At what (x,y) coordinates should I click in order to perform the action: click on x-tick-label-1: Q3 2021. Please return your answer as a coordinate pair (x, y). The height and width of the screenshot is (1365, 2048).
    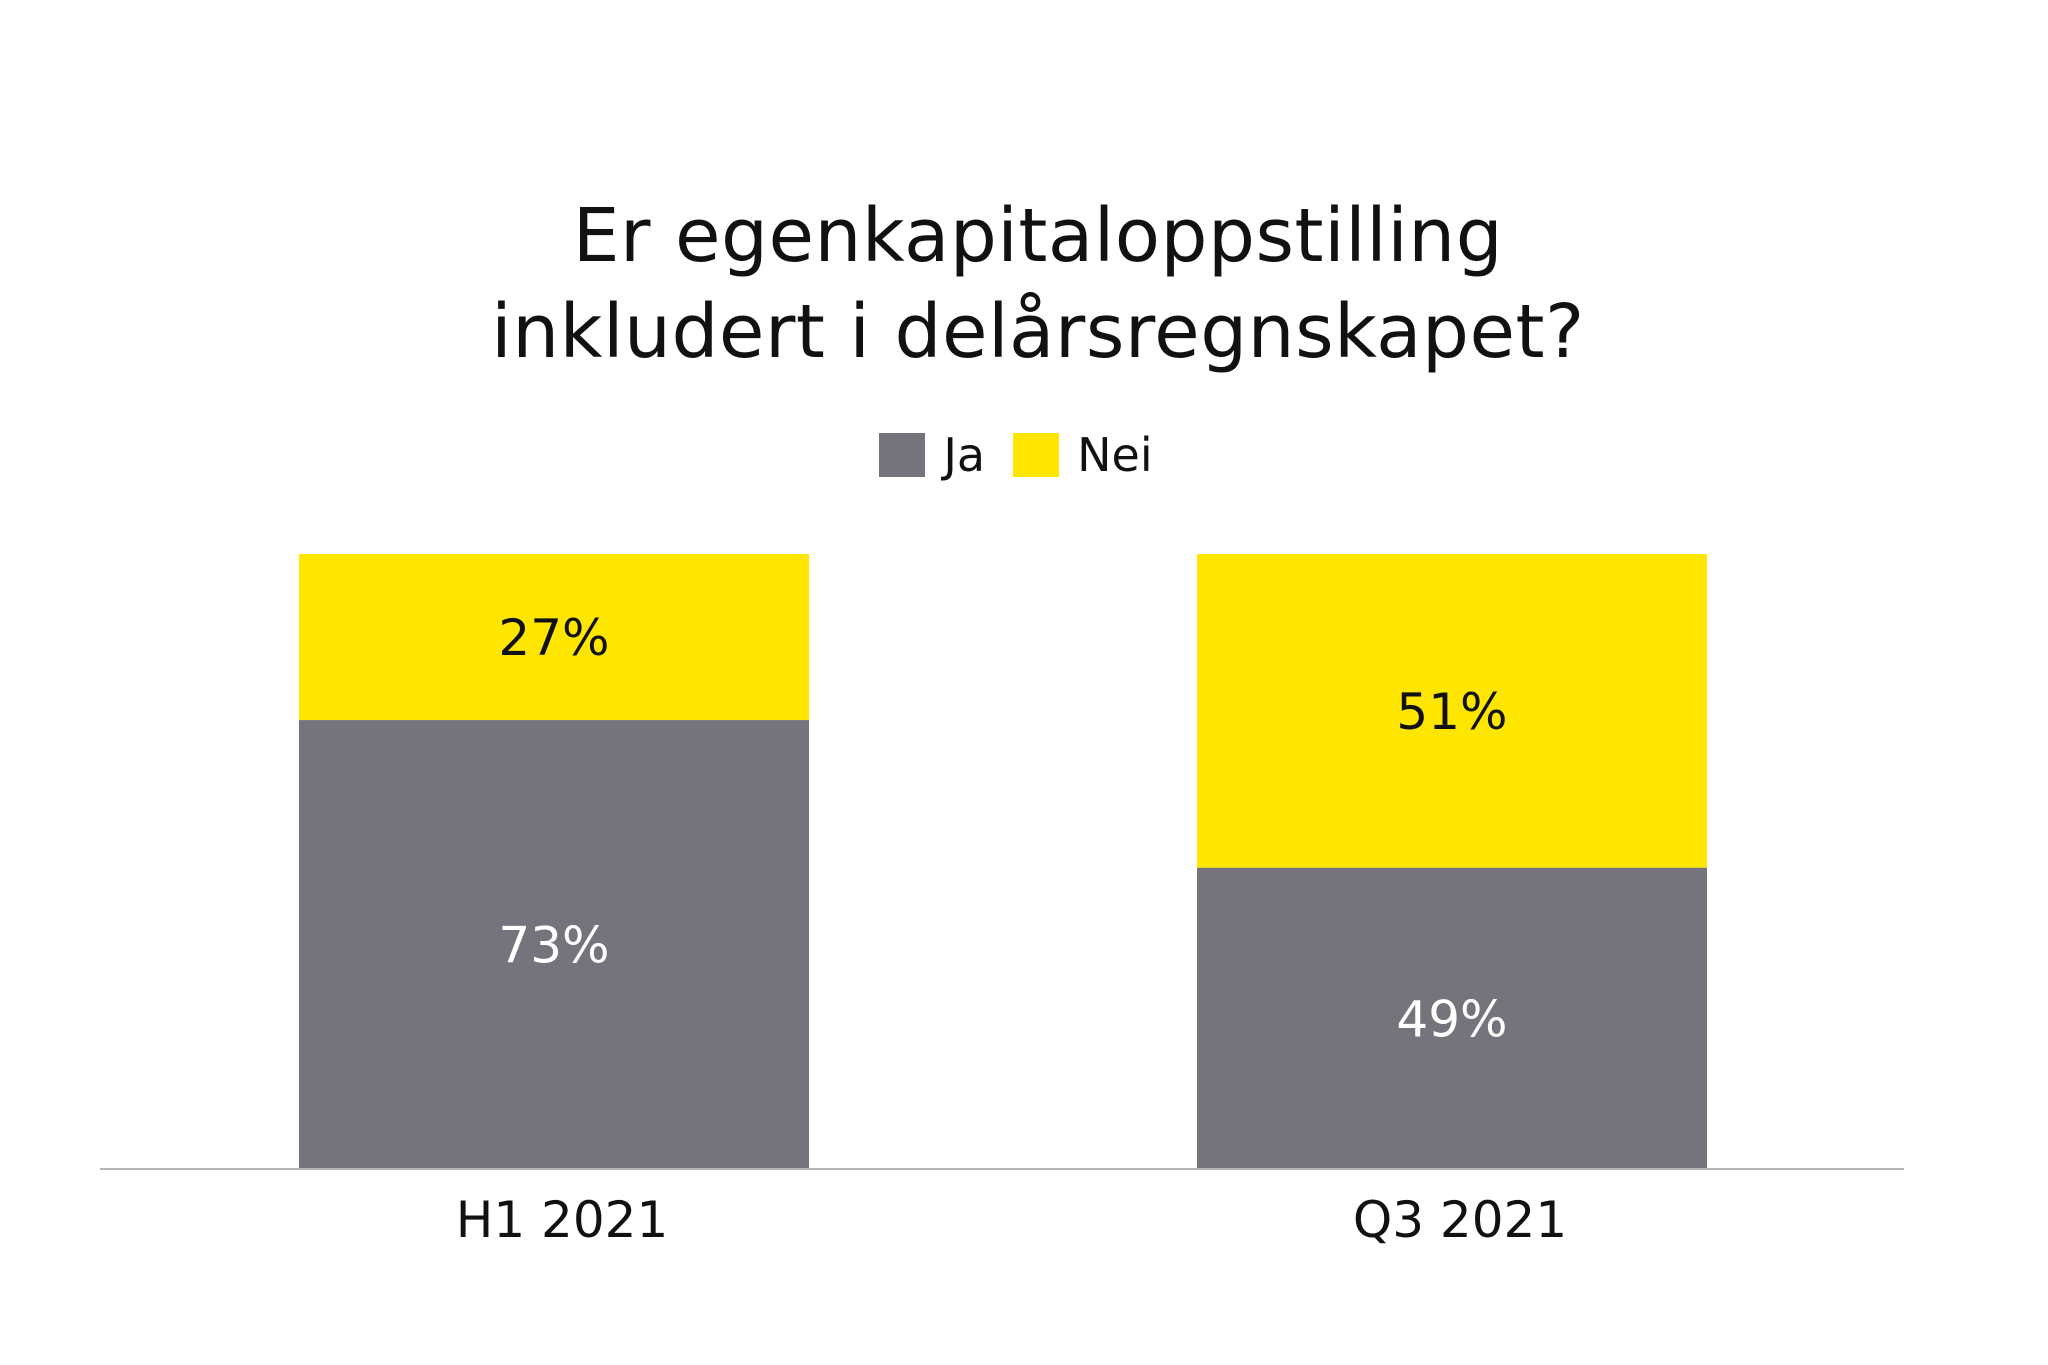
    Looking at the image, I should click on (1460, 1220).